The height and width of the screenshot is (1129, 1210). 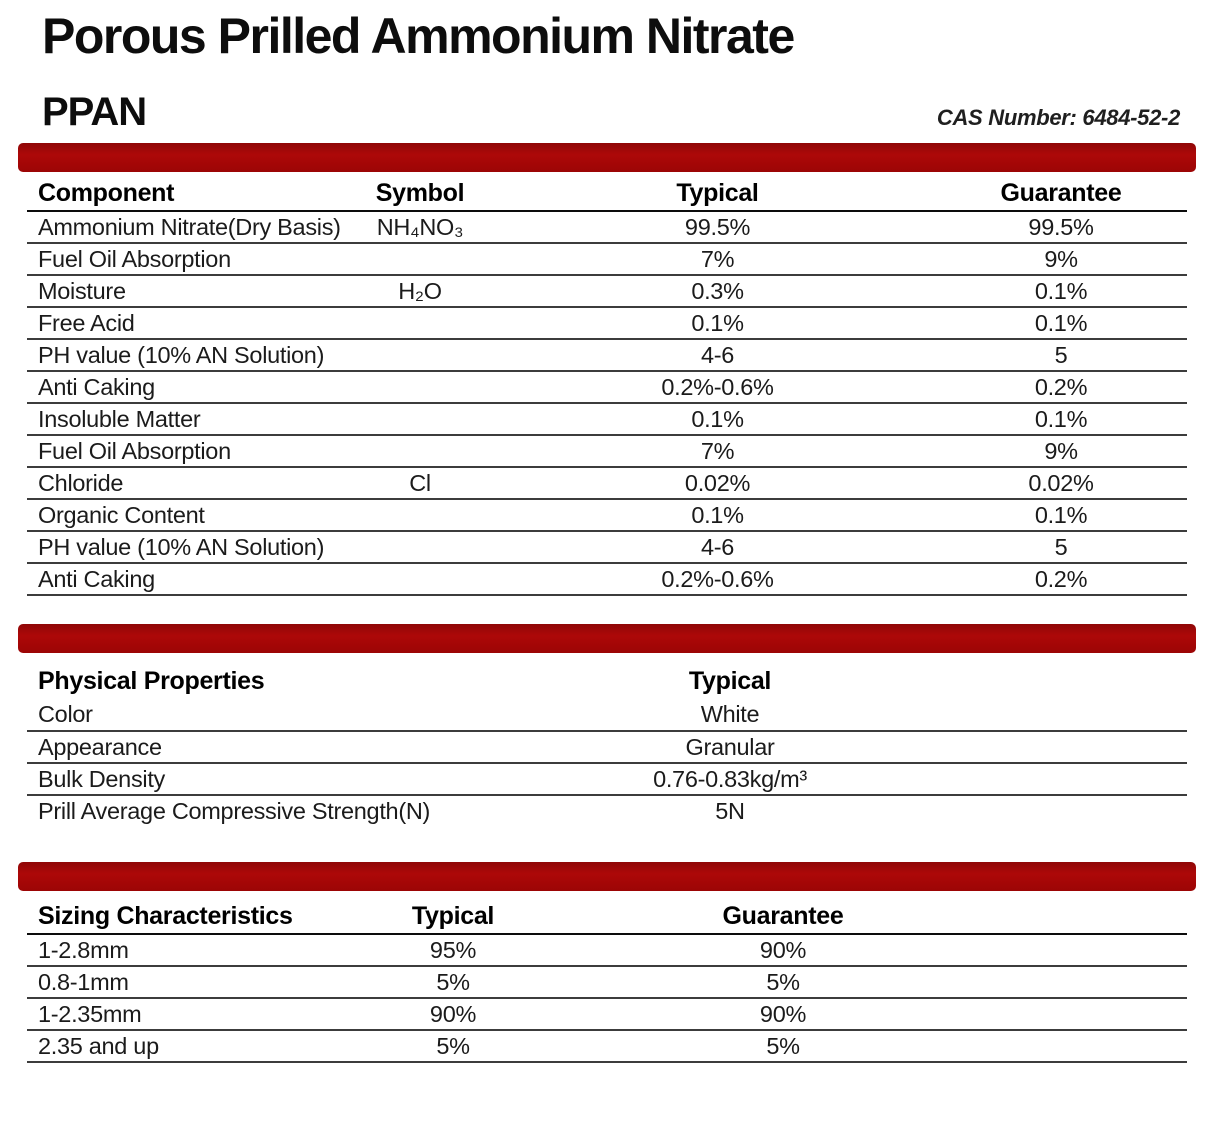 What do you see at coordinates (1093, 917) in the screenshot?
I see `filler-column` at bounding box center [1093, 917].